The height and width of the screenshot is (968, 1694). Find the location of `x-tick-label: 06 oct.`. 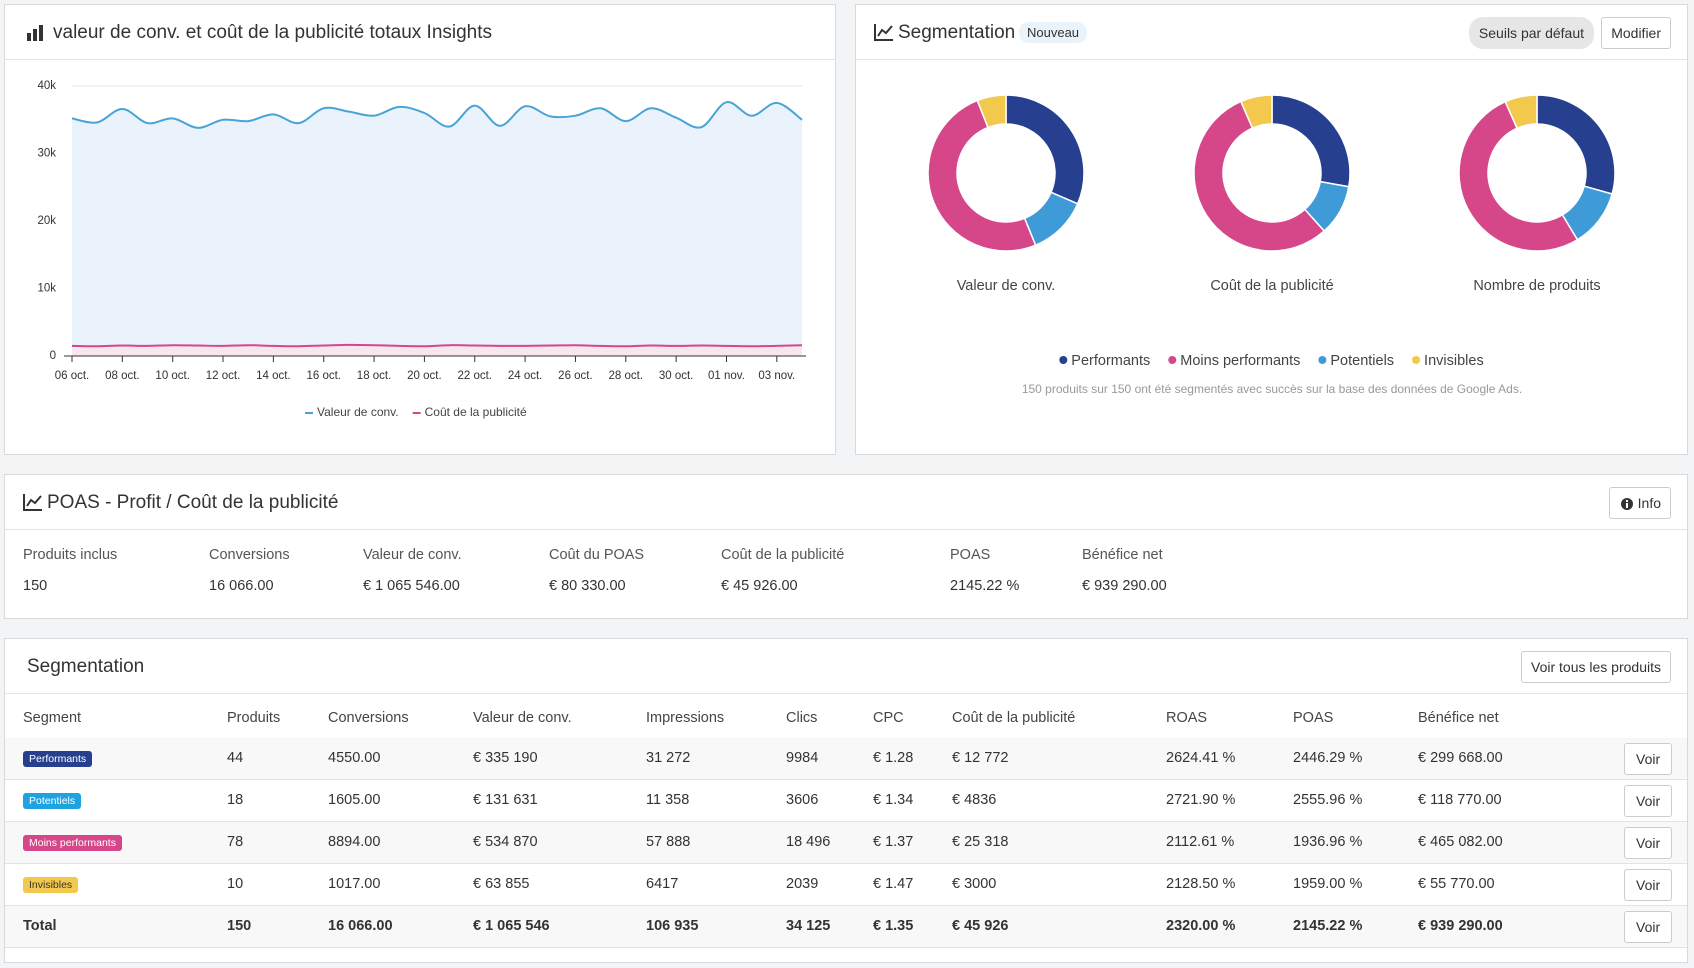

x-tick-label: 06 oct. is located at coordinates (72, 376).